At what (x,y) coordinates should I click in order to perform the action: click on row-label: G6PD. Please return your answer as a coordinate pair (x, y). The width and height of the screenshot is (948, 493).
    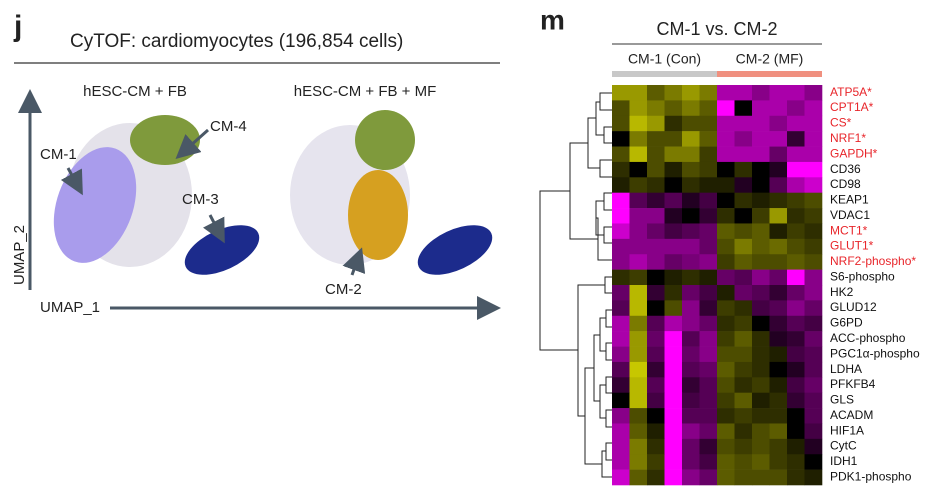
    Looking at the image, I should click on (846, 323).